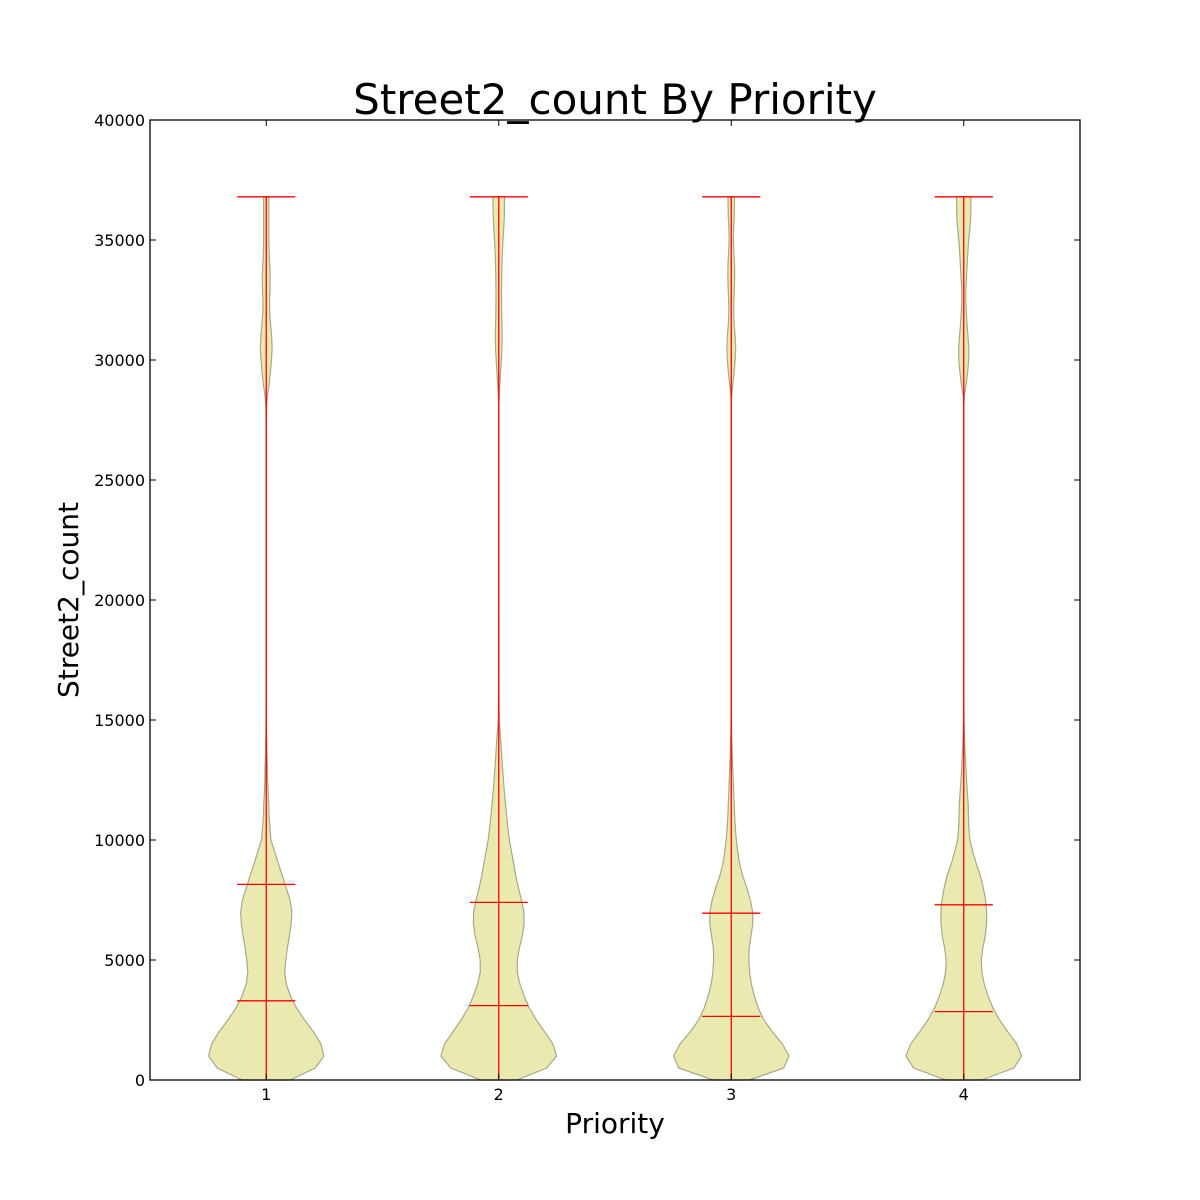 The width and height of the screenshot is (1200, 1200). Describe the element at coordinates (68, 600) in the screenshot. I see `y-axis-label: Street2_count` at that location.